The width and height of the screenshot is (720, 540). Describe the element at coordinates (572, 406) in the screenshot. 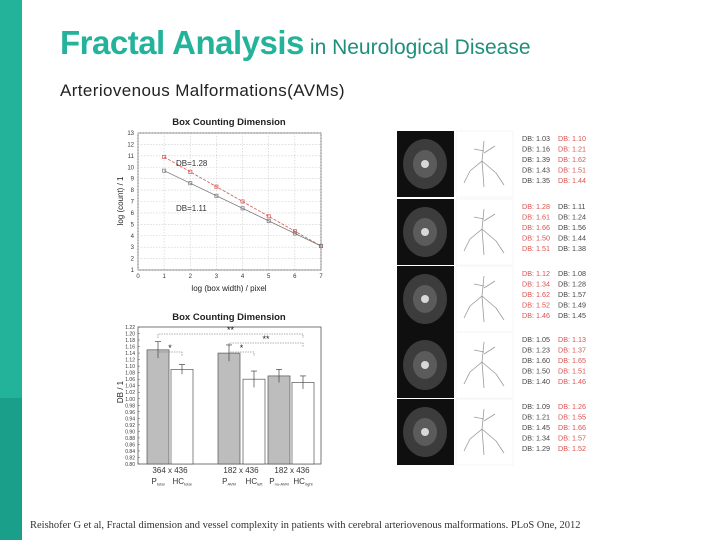

I see `db-value-right: DB: 1.26` at that location.